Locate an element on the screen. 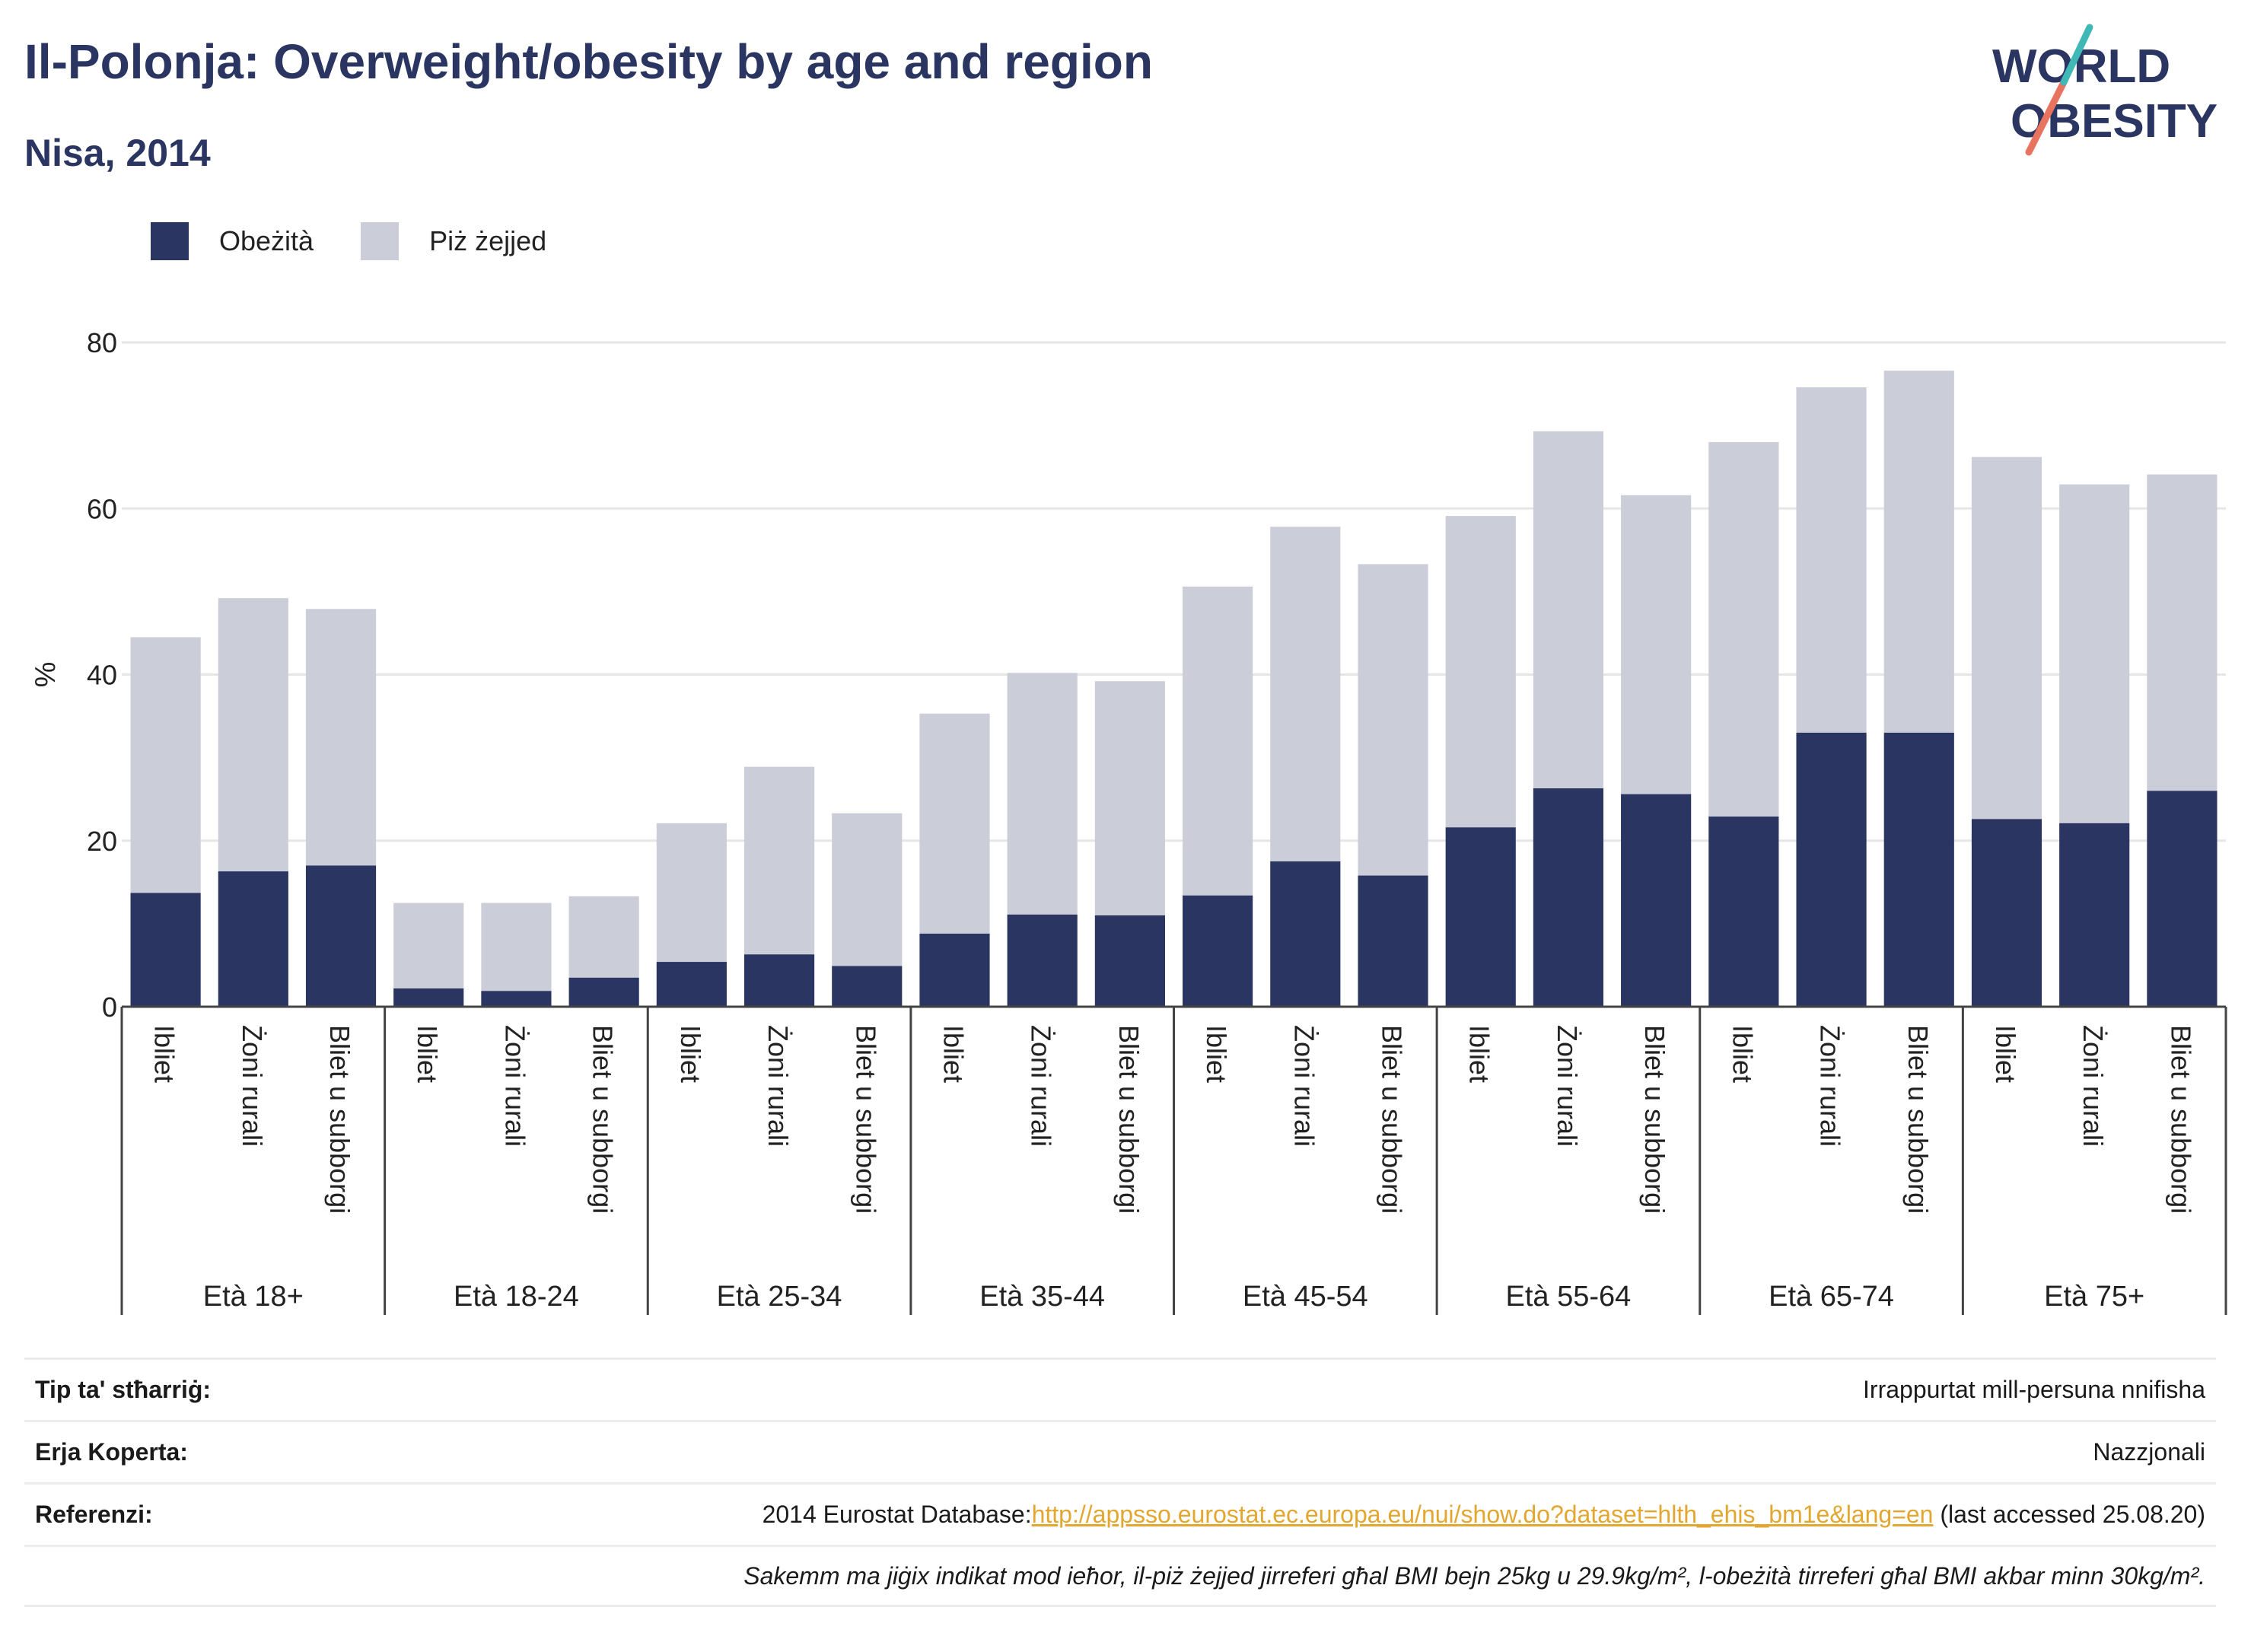  reference-prefix: 2014 Eurostat Database: is located at coordinates (897, 1514).